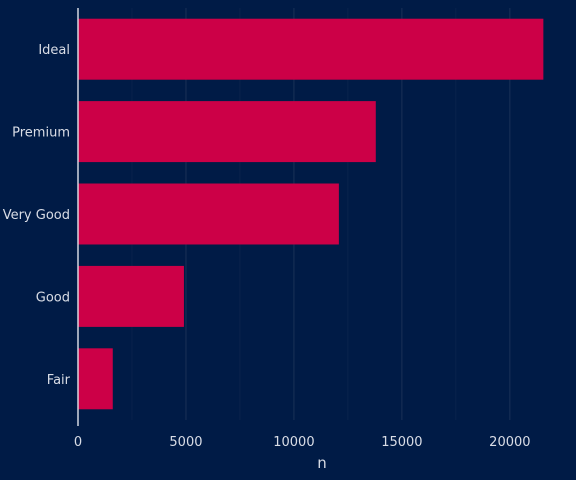 Image resolution: width=576 pixels, height=480 pixels. What do you see at coordinates (208, 214) in the screenshot?
I see `bar-very-good` at bounding box center [208, 214].